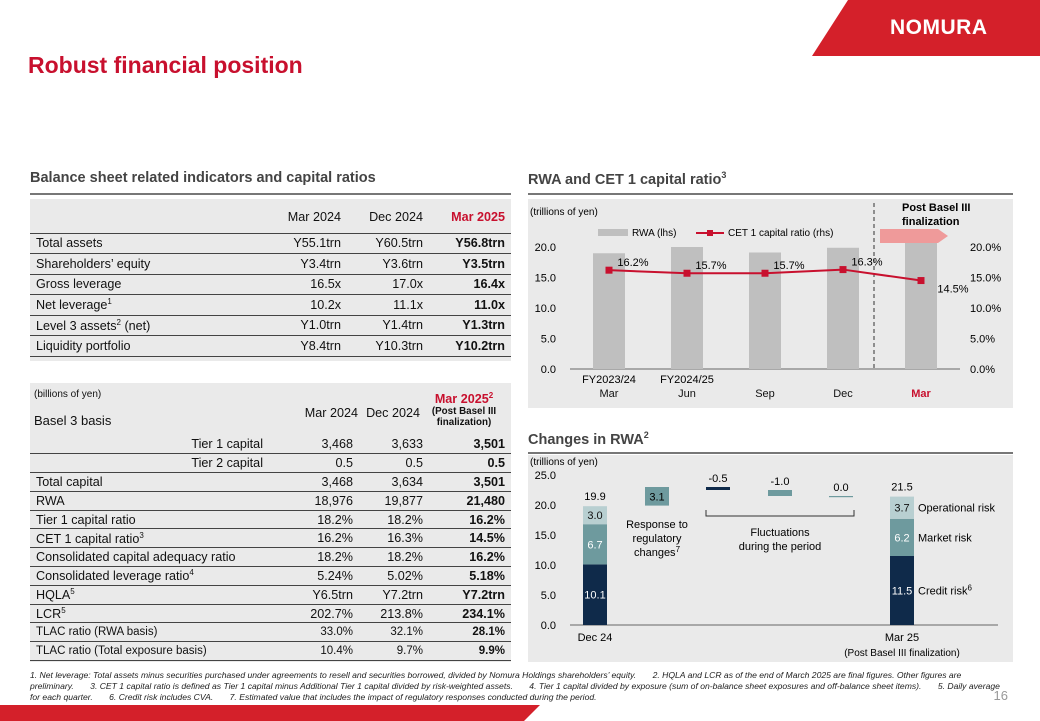 The image size is (1040, 721). I want to click on waterfall-step-label: 0.0, so click(840, 488).